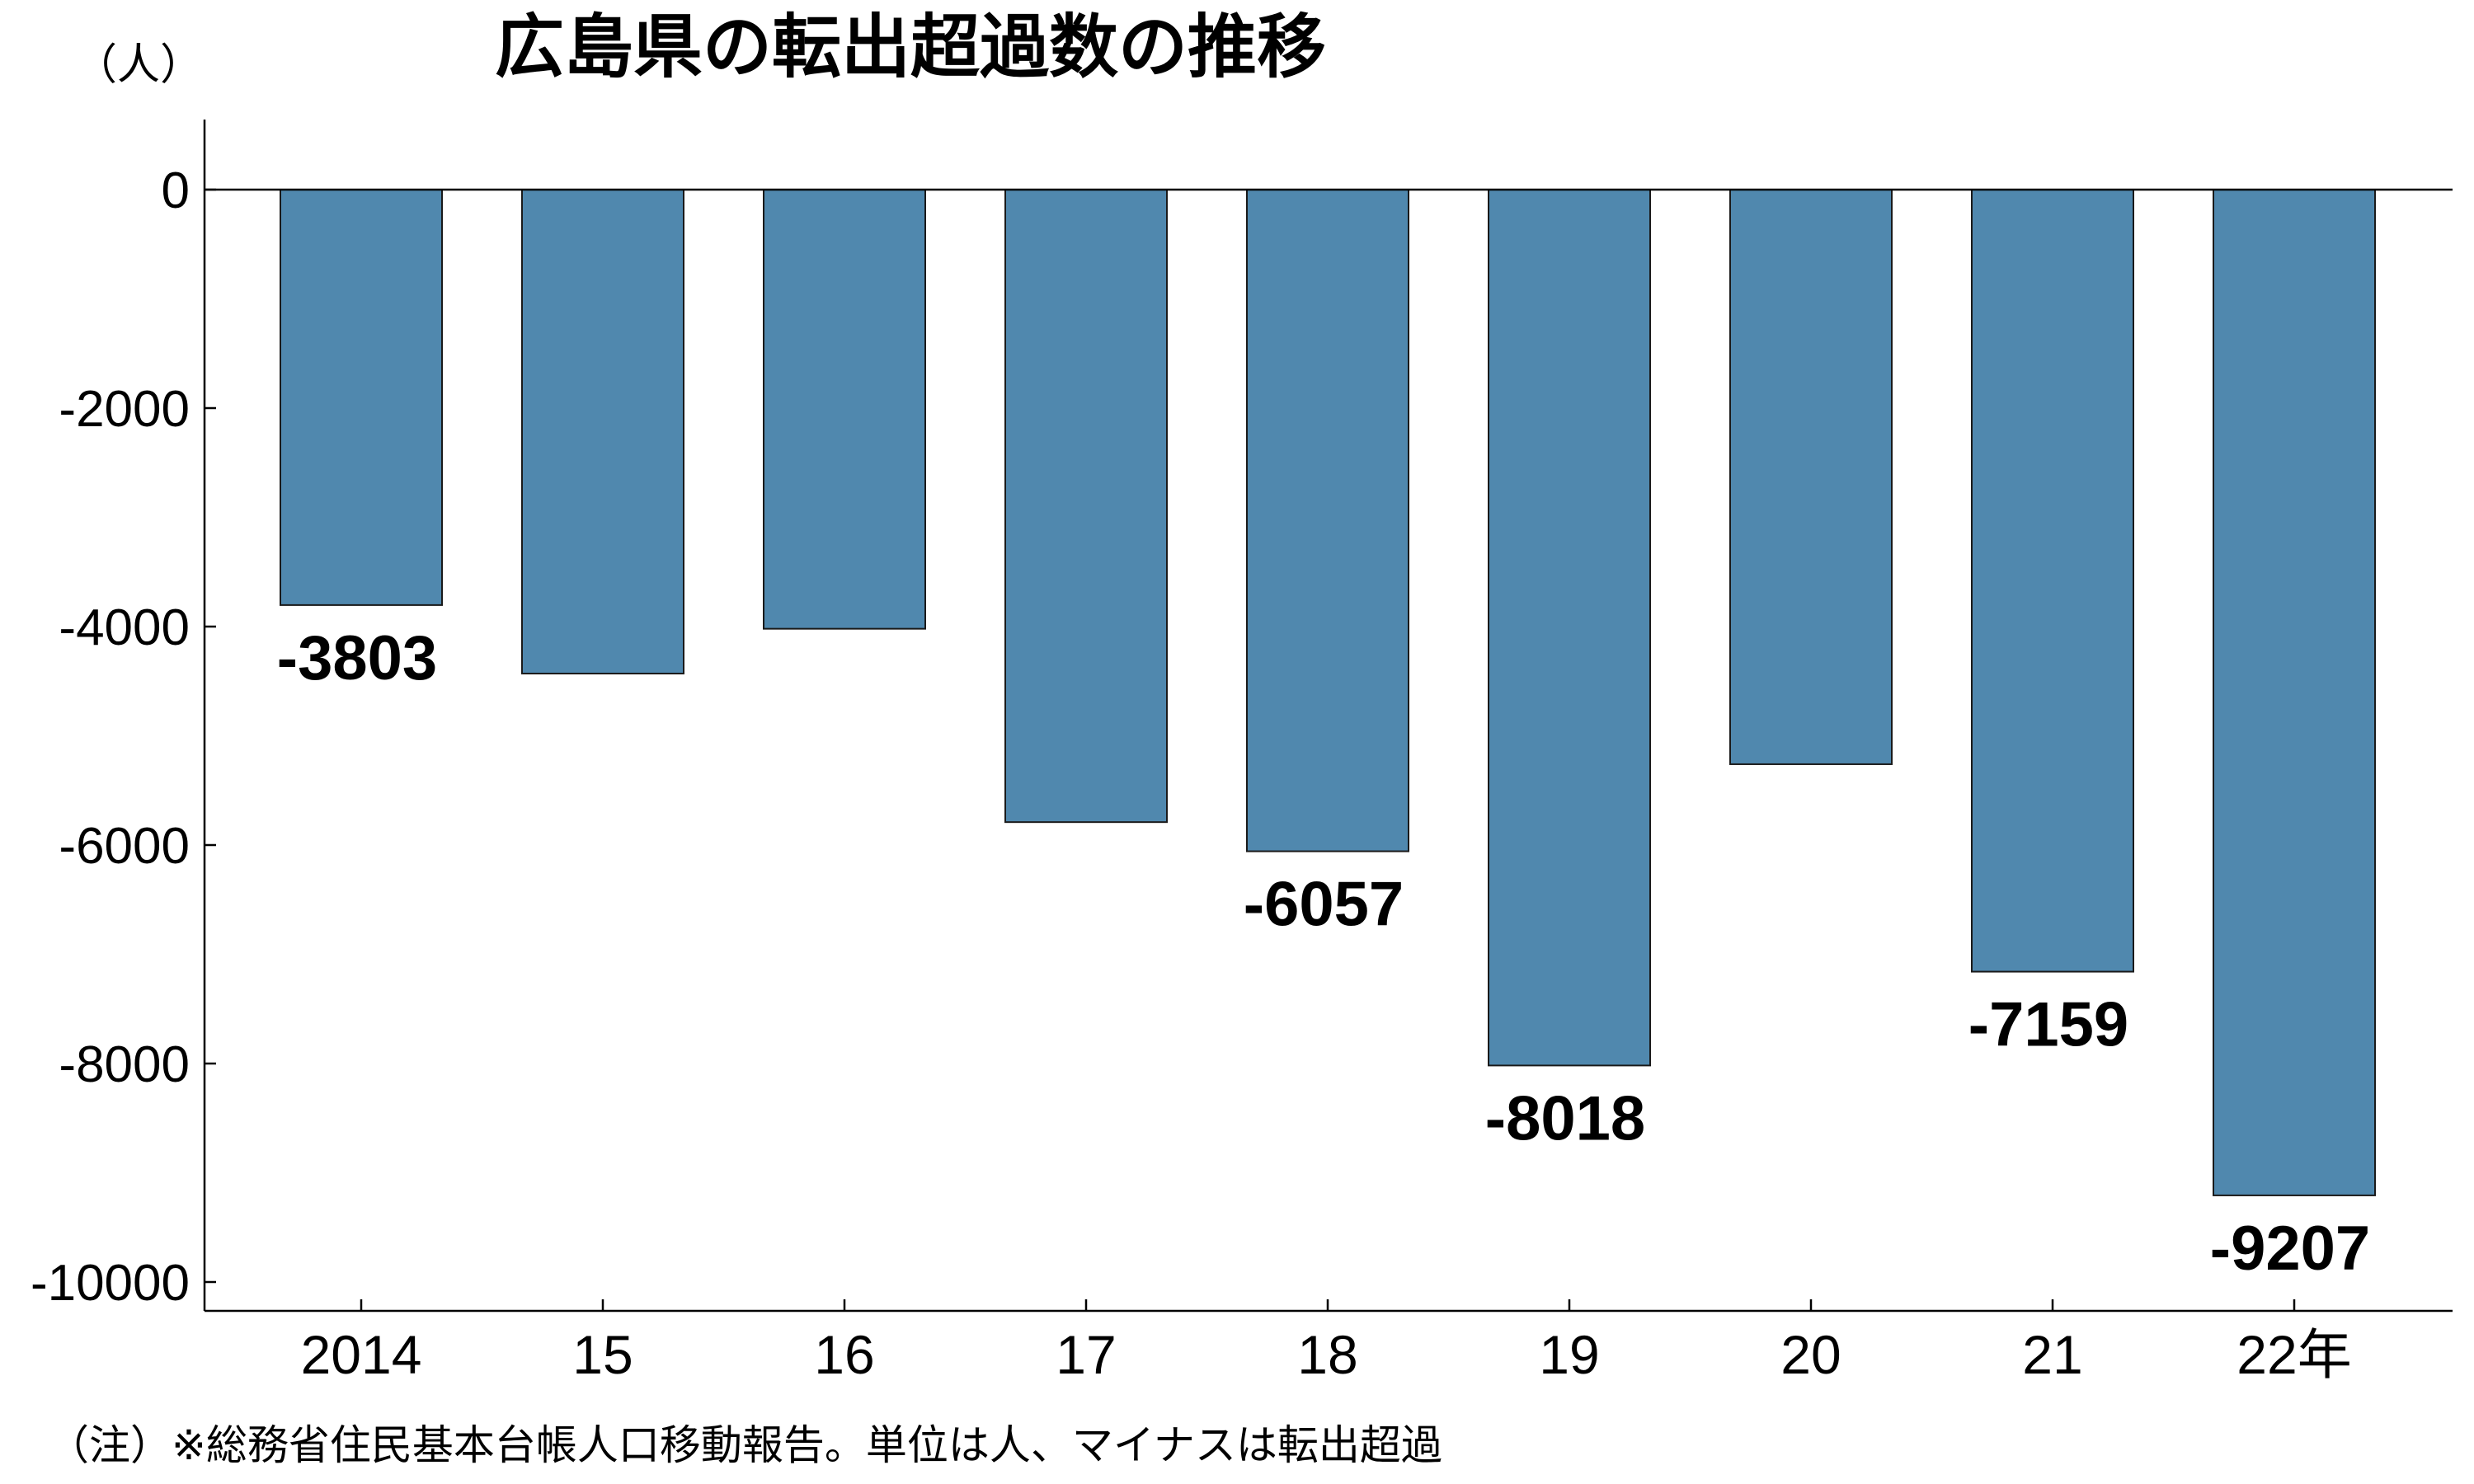 This screenshot has width=2474, height=1484. What do you see at coordinates (110, 1283) in the screenshot?
I see `y-tick-label: -10000` at bounding box center [110, 1283].